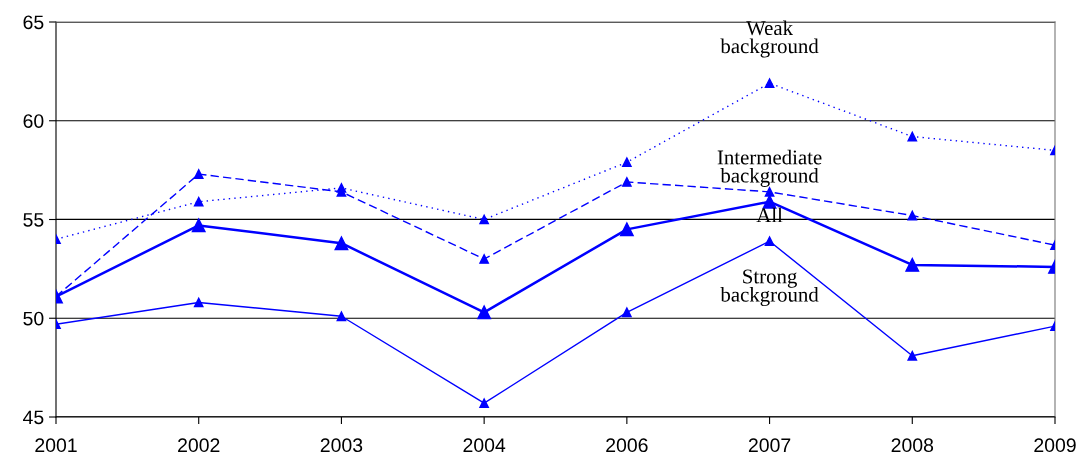 The image size is (1086, 455). I want to click on x-tick-label: 2003, so click(341, 445).